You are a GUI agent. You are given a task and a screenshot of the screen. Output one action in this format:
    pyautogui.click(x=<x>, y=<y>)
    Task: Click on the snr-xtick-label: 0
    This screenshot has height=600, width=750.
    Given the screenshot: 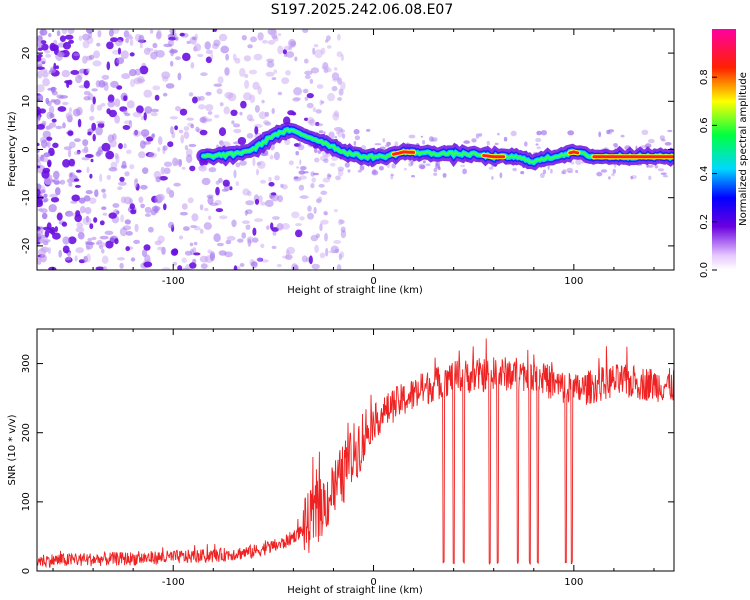 What is the action you would take?
    pyautogui.click(x=373, y=582)
    